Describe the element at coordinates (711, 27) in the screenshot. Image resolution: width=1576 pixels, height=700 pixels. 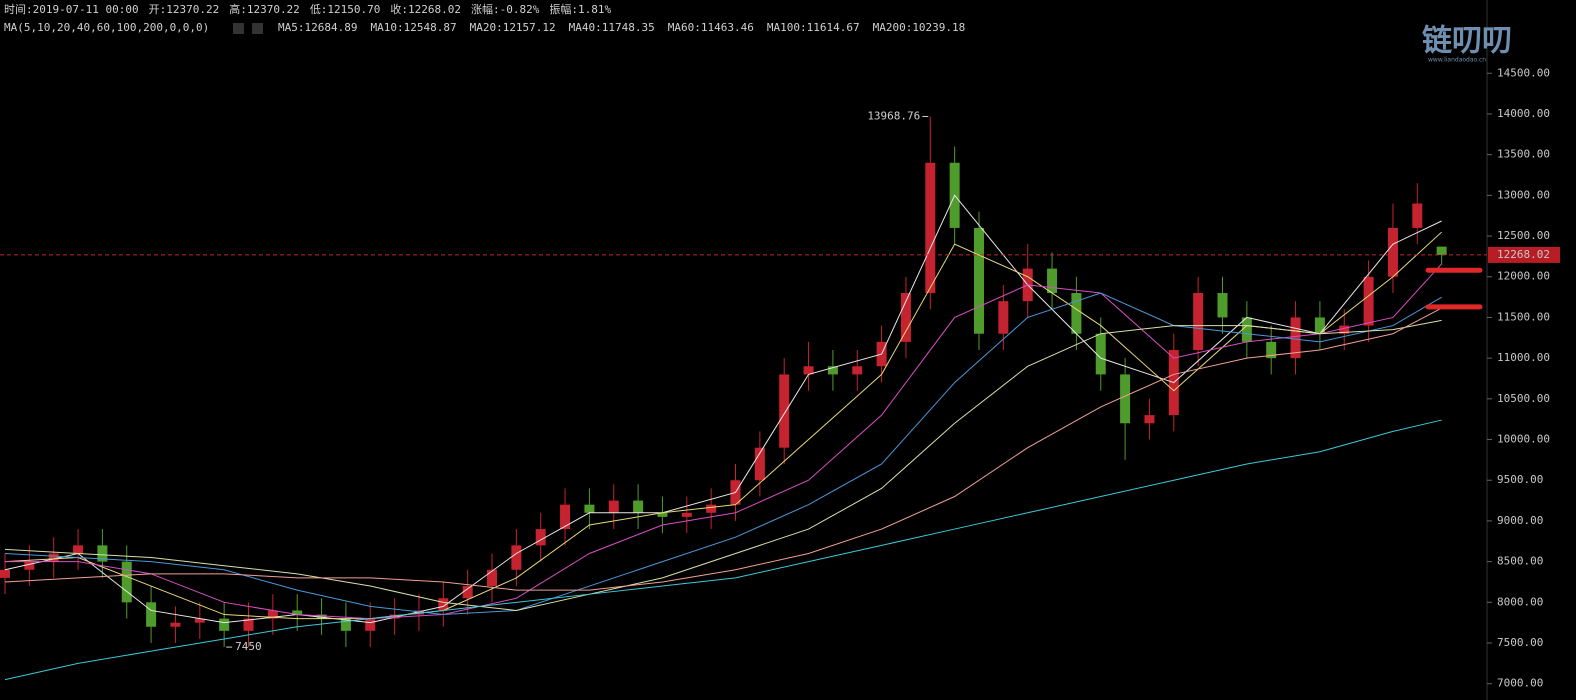
I see `legend-entry: MA60:11463.46` at that location.